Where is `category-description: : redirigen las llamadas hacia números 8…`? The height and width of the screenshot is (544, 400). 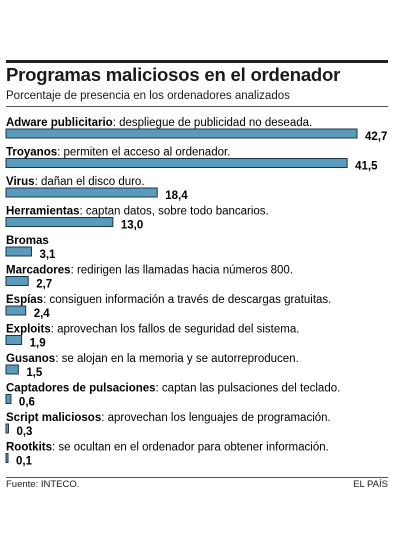 category-description: : redirigen las llamadas hacia números 8… is located at coordinates (182, 271).